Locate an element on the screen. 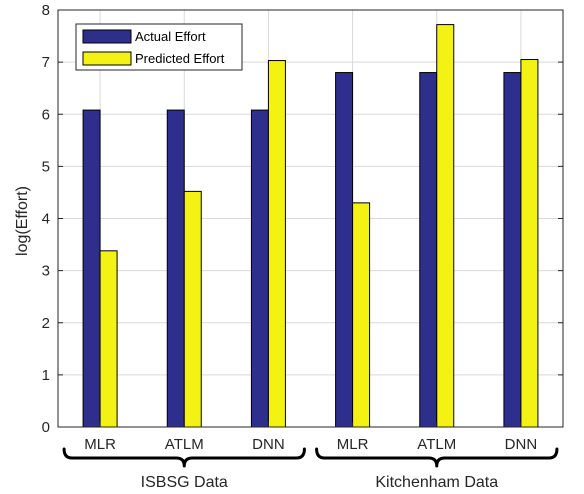 The width and height of the screenshot is (584, 494). y-tick-label: 3 is located at coordinates (46, 271).